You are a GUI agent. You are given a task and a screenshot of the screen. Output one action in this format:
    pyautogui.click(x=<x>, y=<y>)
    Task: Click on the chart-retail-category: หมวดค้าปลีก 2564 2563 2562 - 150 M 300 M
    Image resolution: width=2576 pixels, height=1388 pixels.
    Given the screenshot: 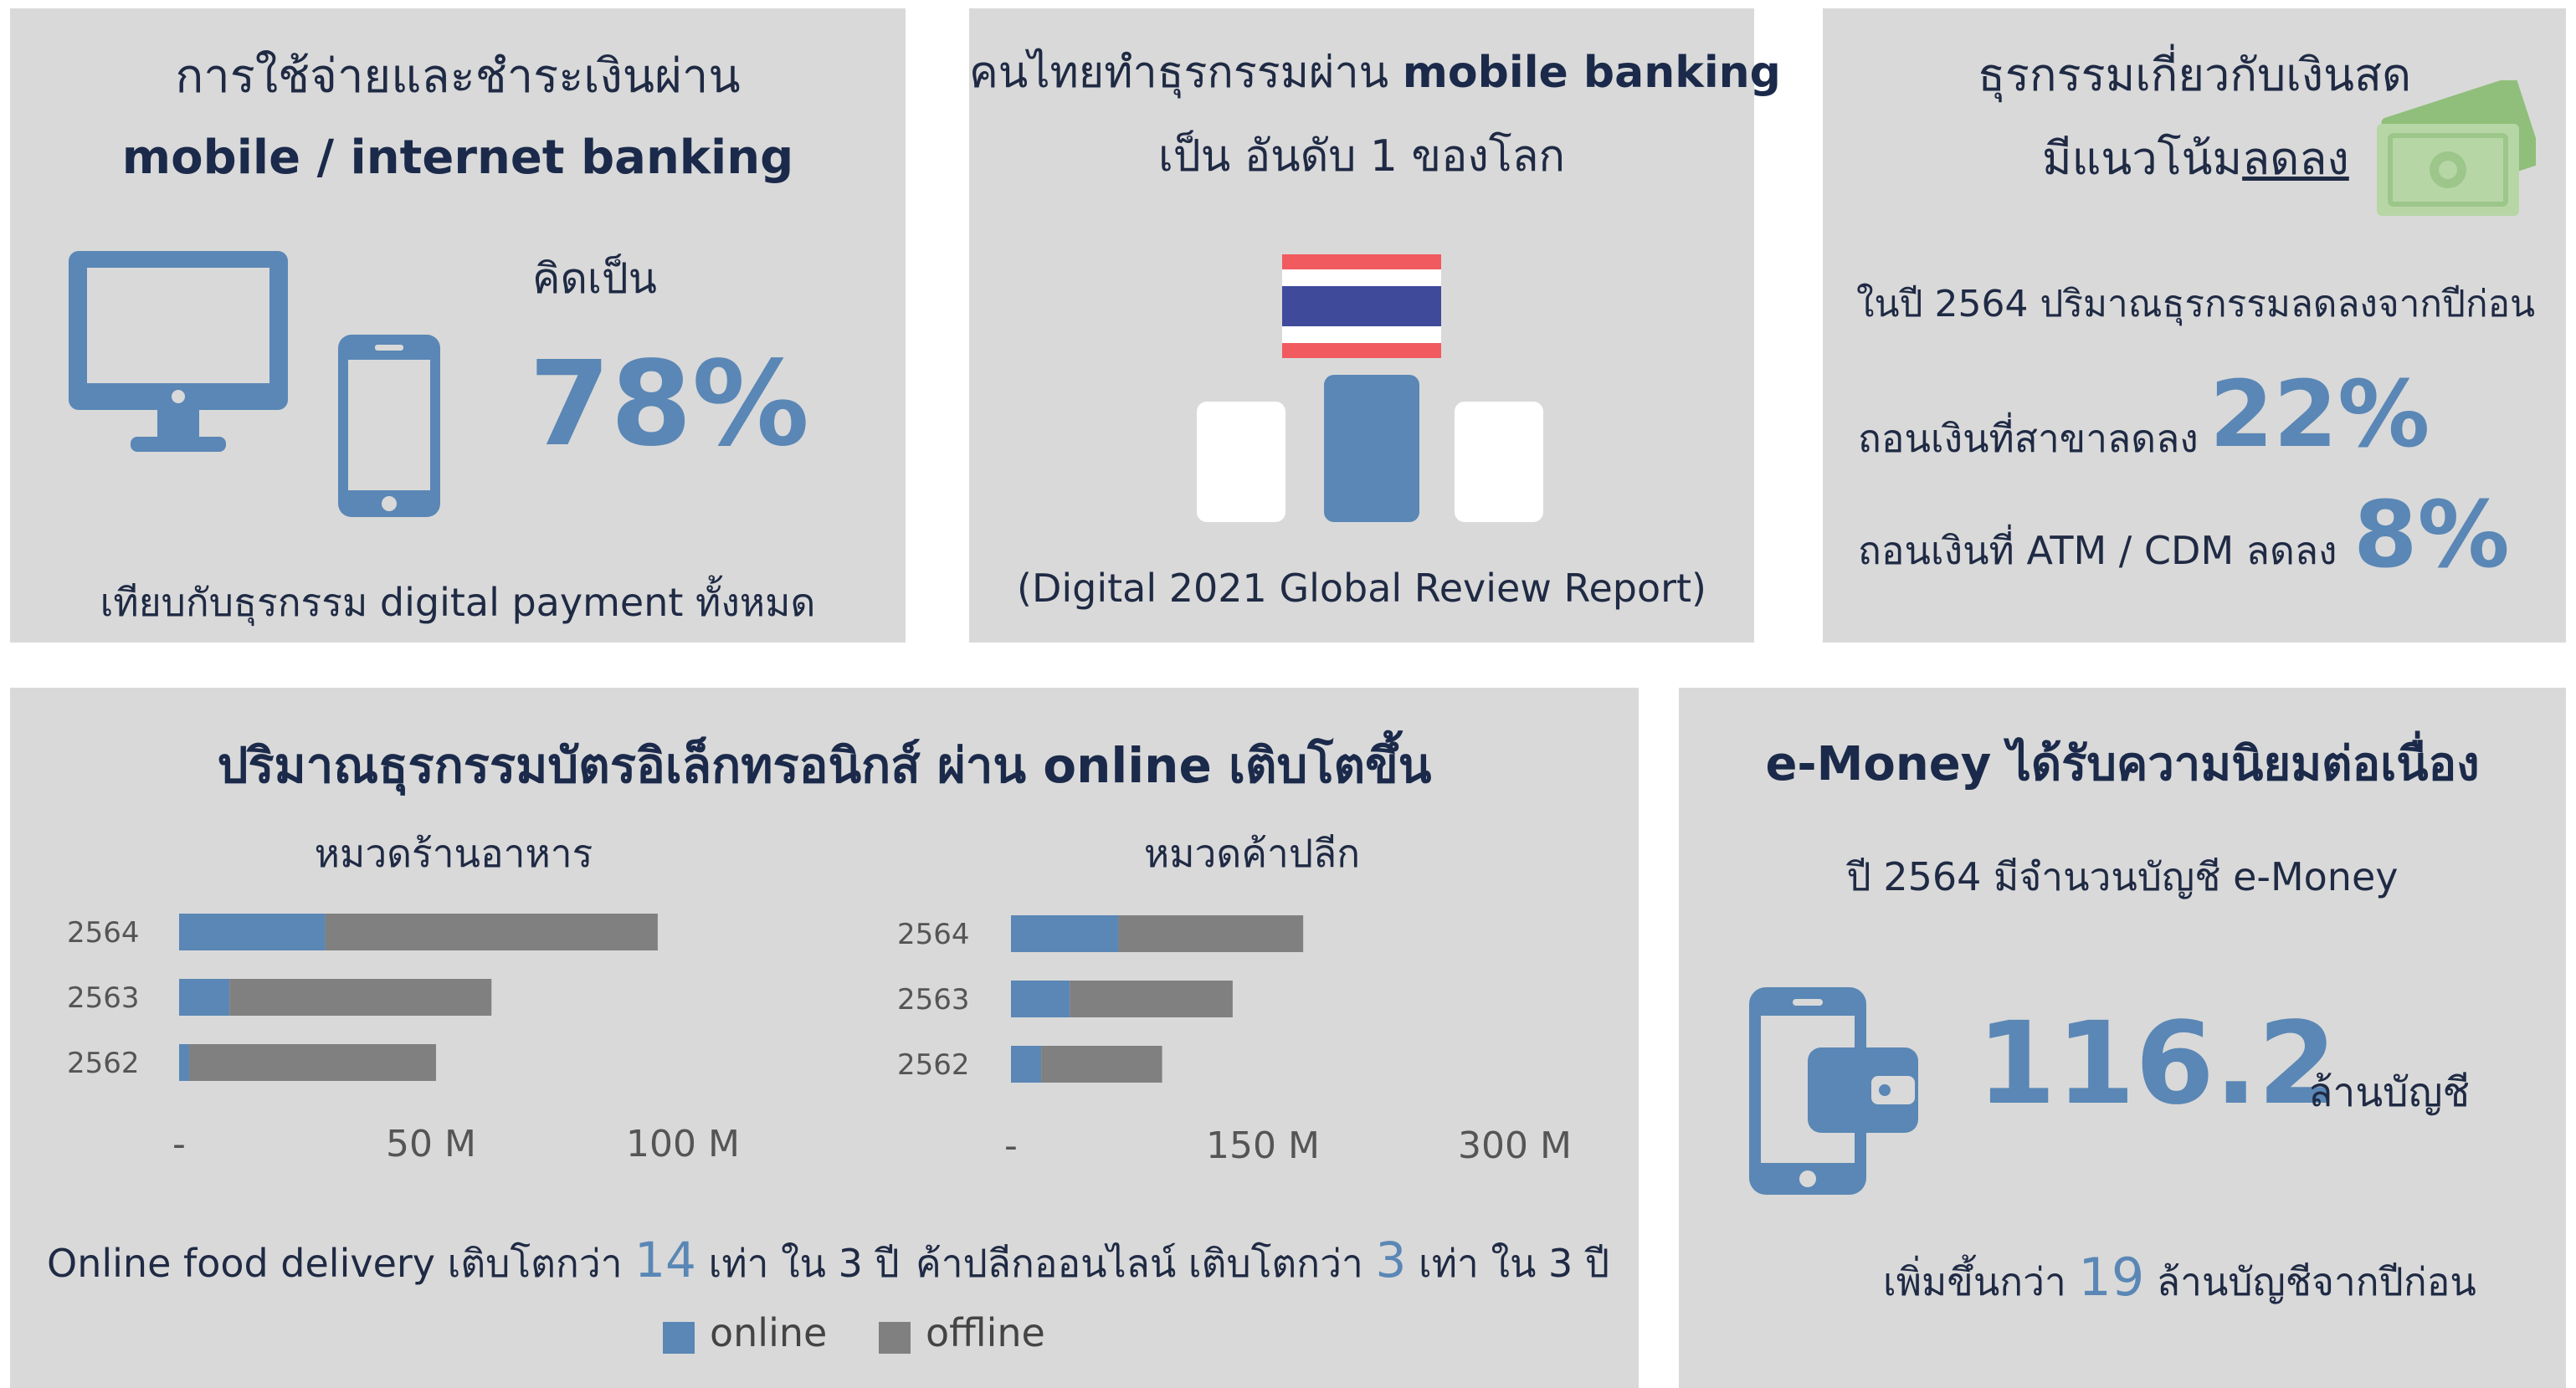 What is the action you would take?
    pyautogui.click(x=1234, y=999)
    